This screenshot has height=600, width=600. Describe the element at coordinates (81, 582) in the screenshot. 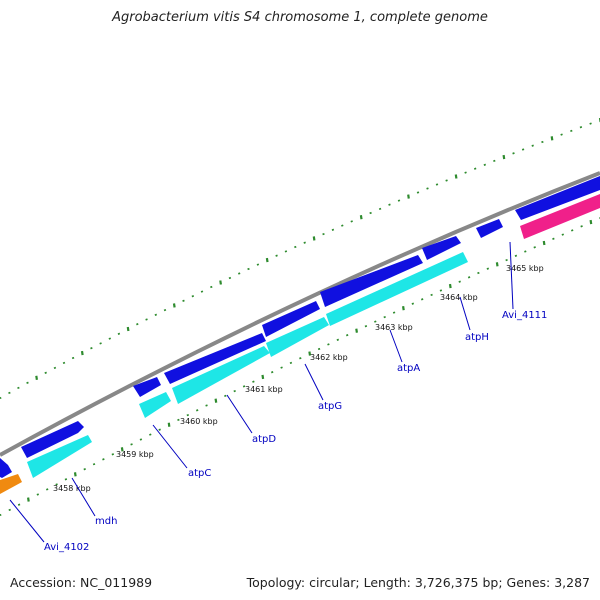

I see `accession-text: Accession: NC_011989` at that location.